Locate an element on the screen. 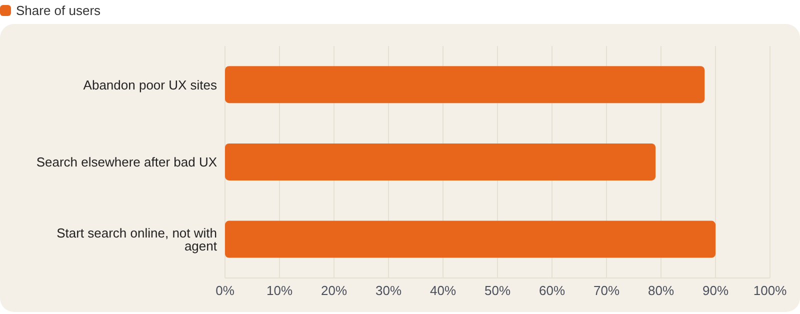  x-tick-label: 80% is located at coordinates (661, 290).